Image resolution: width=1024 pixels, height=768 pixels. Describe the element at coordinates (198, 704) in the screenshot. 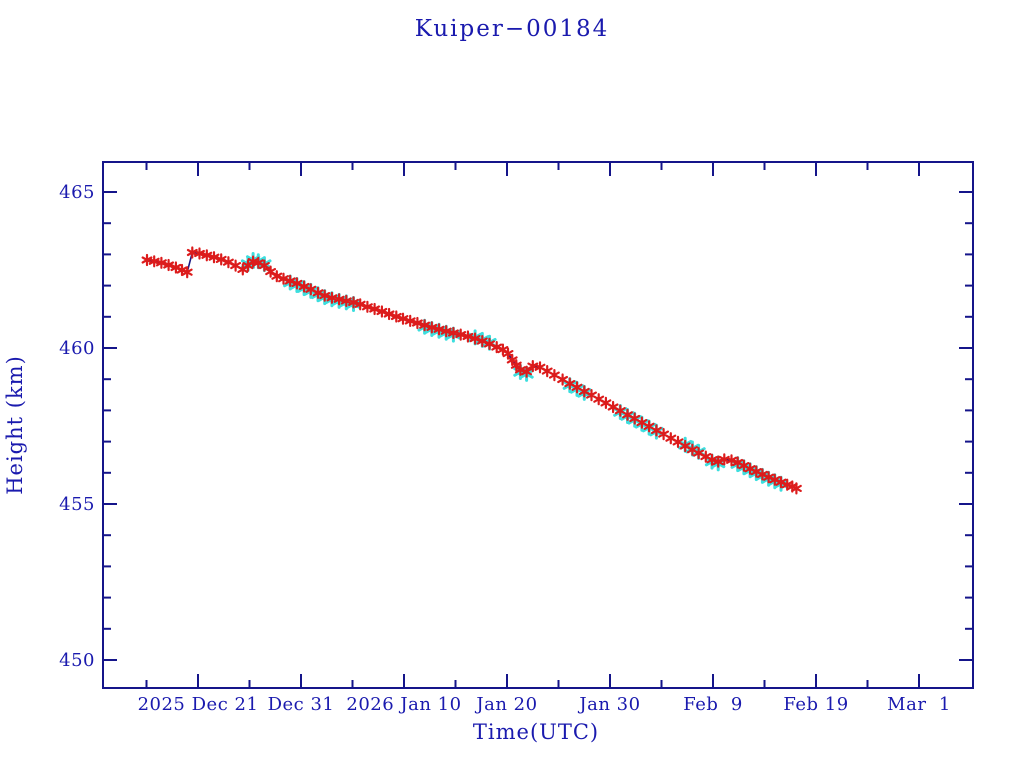

I see `x-tick-label: 2025 Dec 21` at that location.